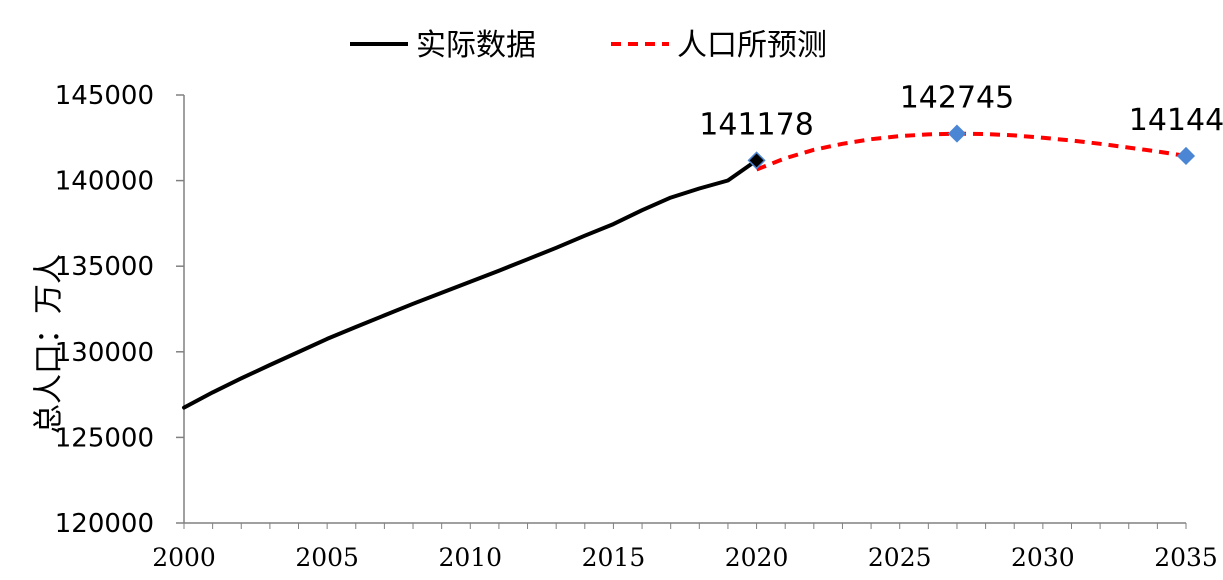 This screenshot has width=1223, height=580. I want to click on data-markers: 141178 142745 141440, so click(961, 125).